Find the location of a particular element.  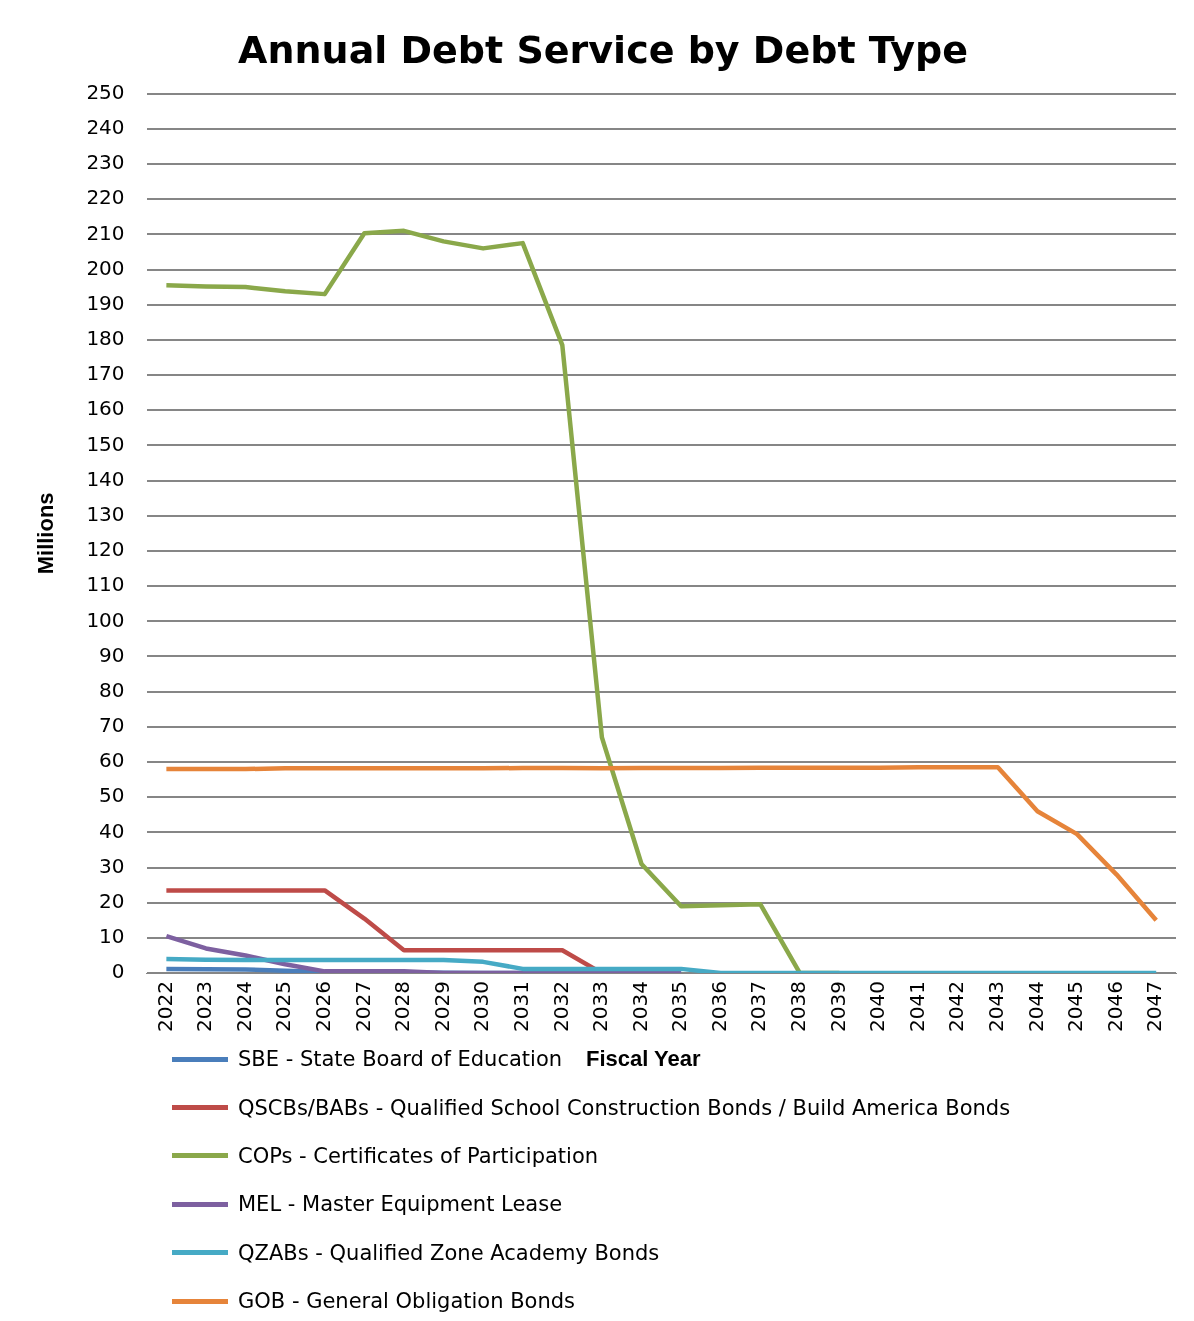

x-tick-label: 2028 is located at coordinates (402, 1007).